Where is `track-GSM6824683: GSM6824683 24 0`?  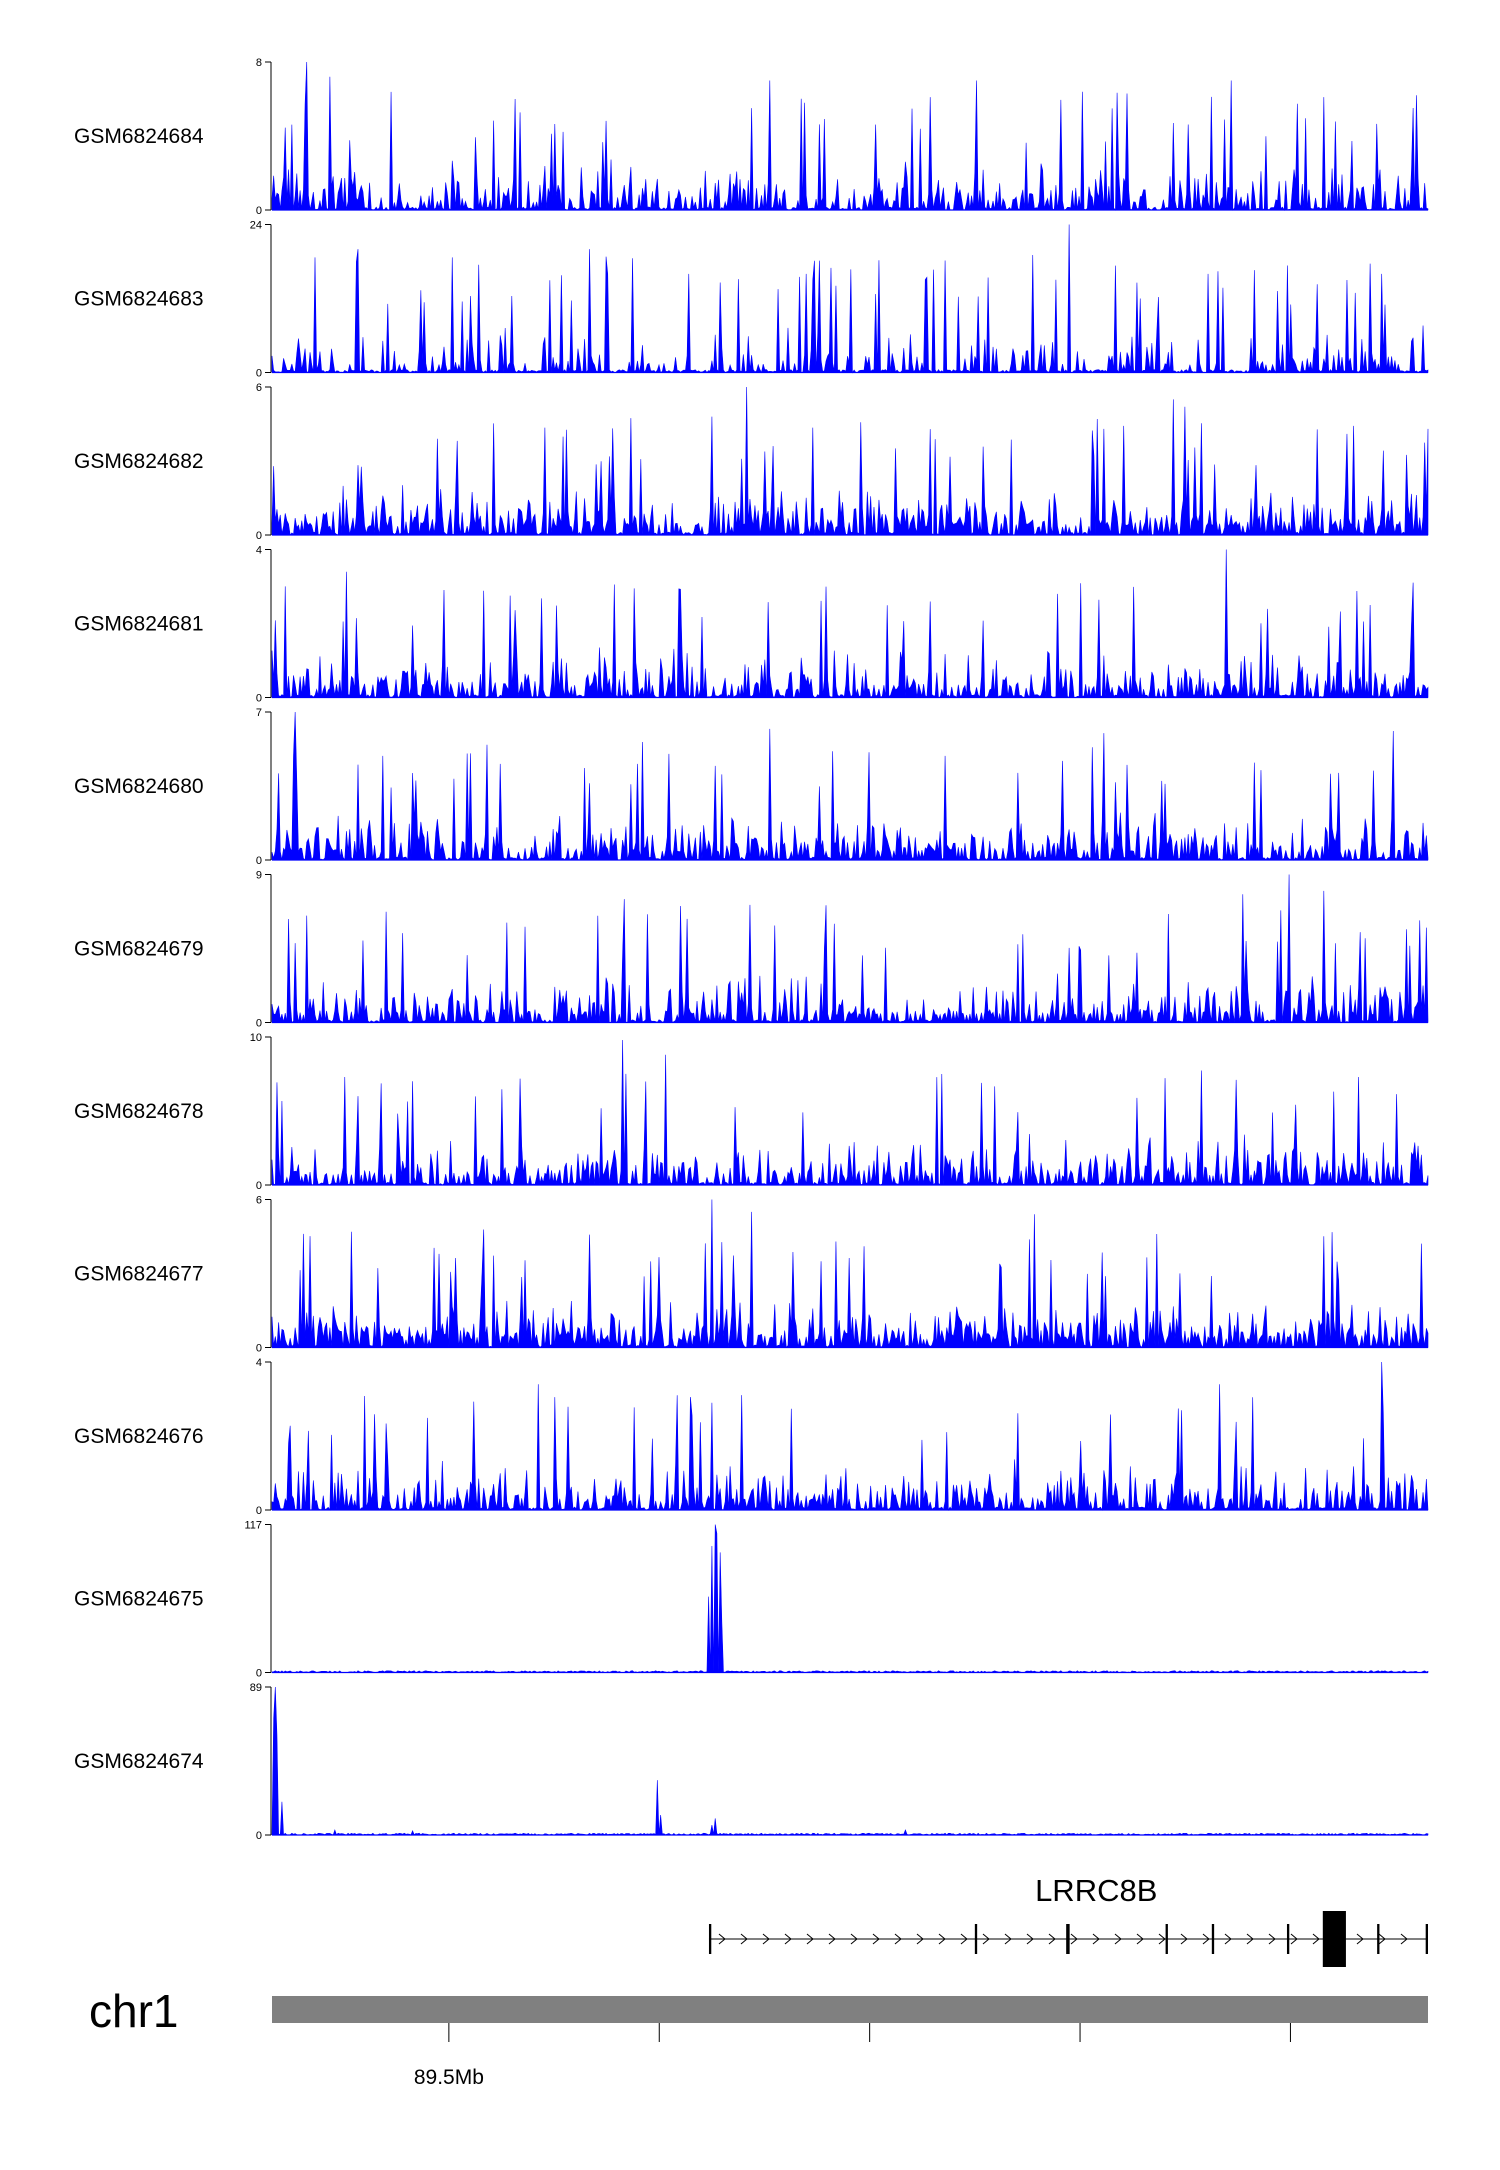
track-GSM6824683: GSM6824683 24 0 is located at coordinates (751, 300).